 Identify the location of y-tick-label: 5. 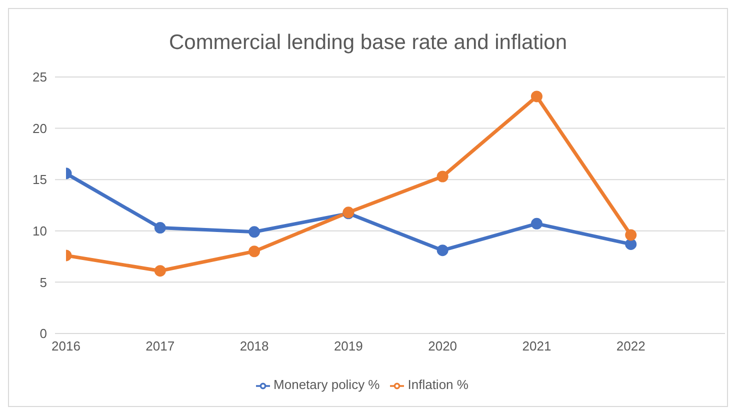
(43, 282).